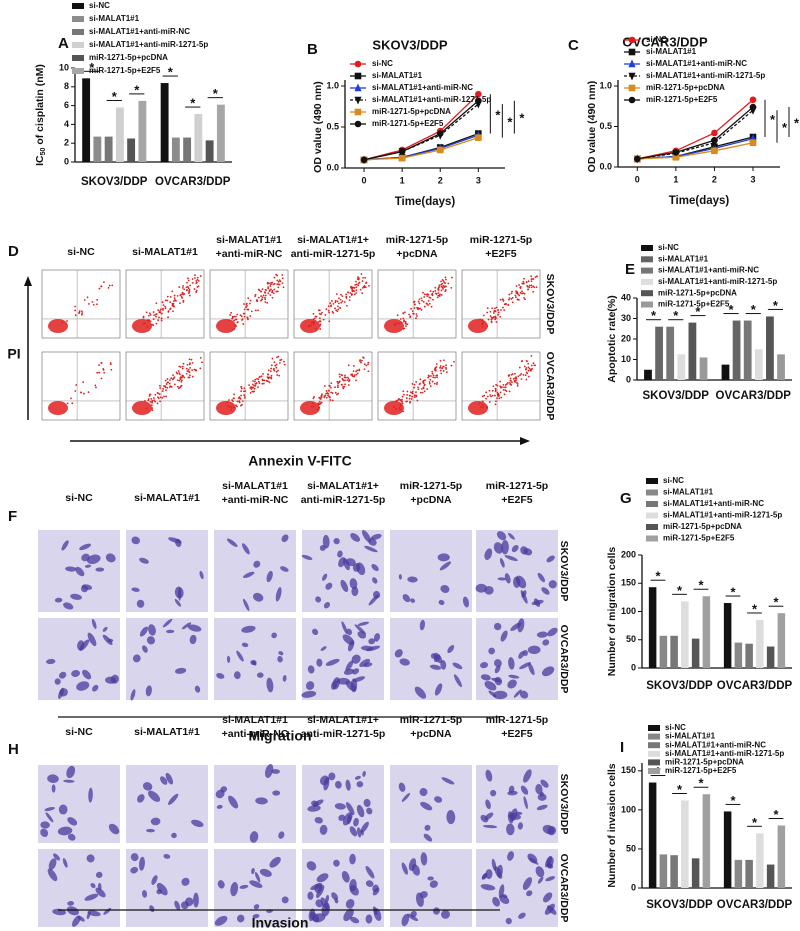  I want to click on y-tick-label: 6, so click(66, 105).